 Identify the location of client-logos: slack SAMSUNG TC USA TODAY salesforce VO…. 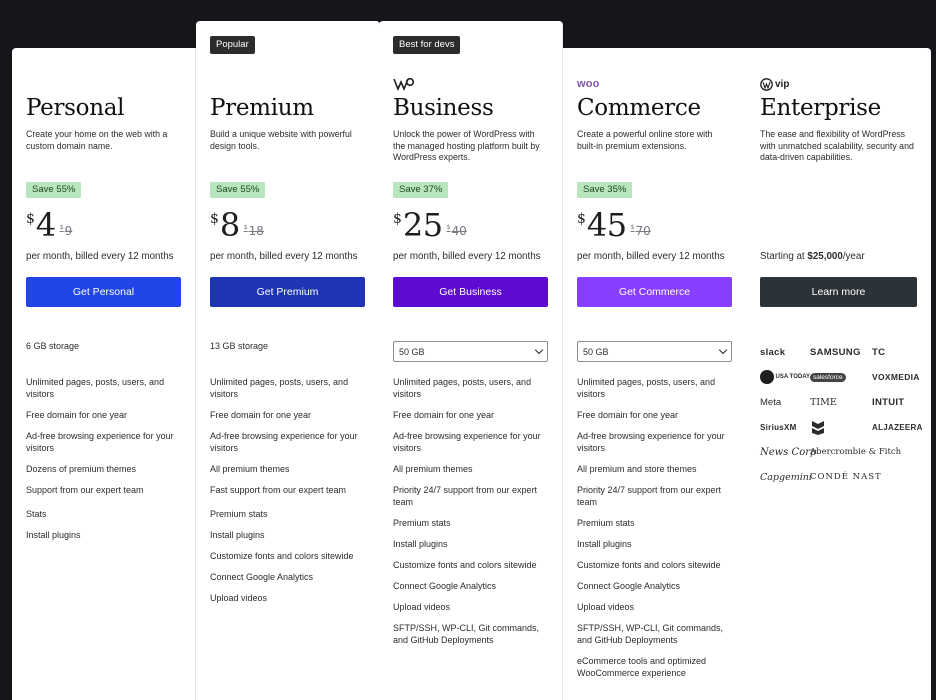
(841, 414).